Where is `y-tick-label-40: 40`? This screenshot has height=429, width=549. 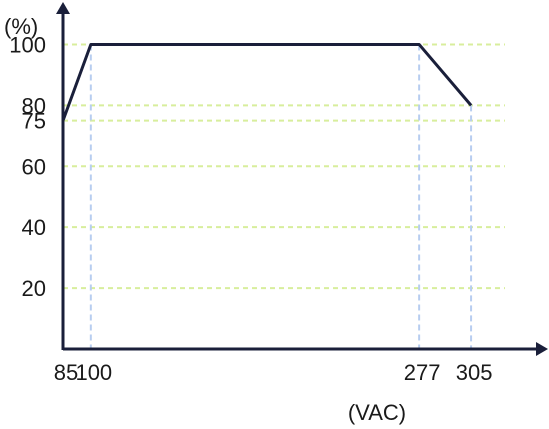 y-tick-label-40: 40 is located at coordinates (34, 227).